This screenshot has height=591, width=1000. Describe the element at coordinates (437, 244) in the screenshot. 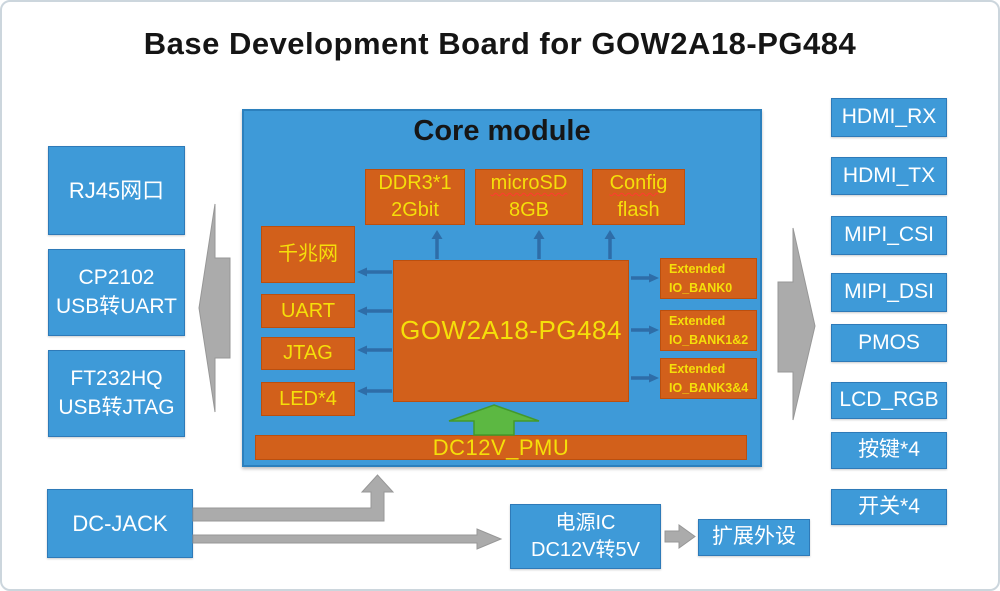

I see `ddr3-connector-arrow-icon` at that location.